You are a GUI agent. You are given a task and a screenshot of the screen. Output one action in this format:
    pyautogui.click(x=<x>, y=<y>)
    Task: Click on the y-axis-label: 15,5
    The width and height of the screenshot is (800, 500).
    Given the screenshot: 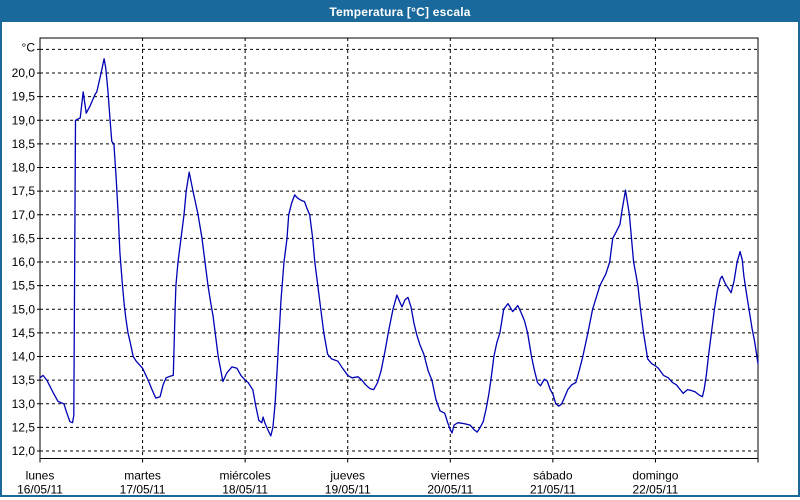 What is the action you would take?
    pyautogui.click(x=24, y=286)
    